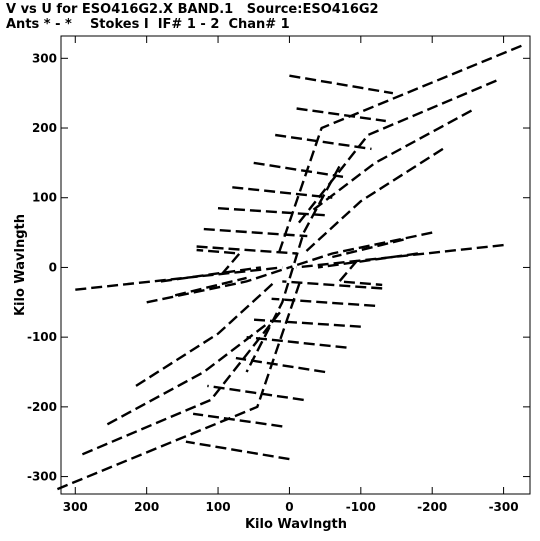 The height and width of the screenshot is (541, 540). Describe the element at coordinates (44, 58) in the screenshot. I see `y-tick-label: 300` at that location.